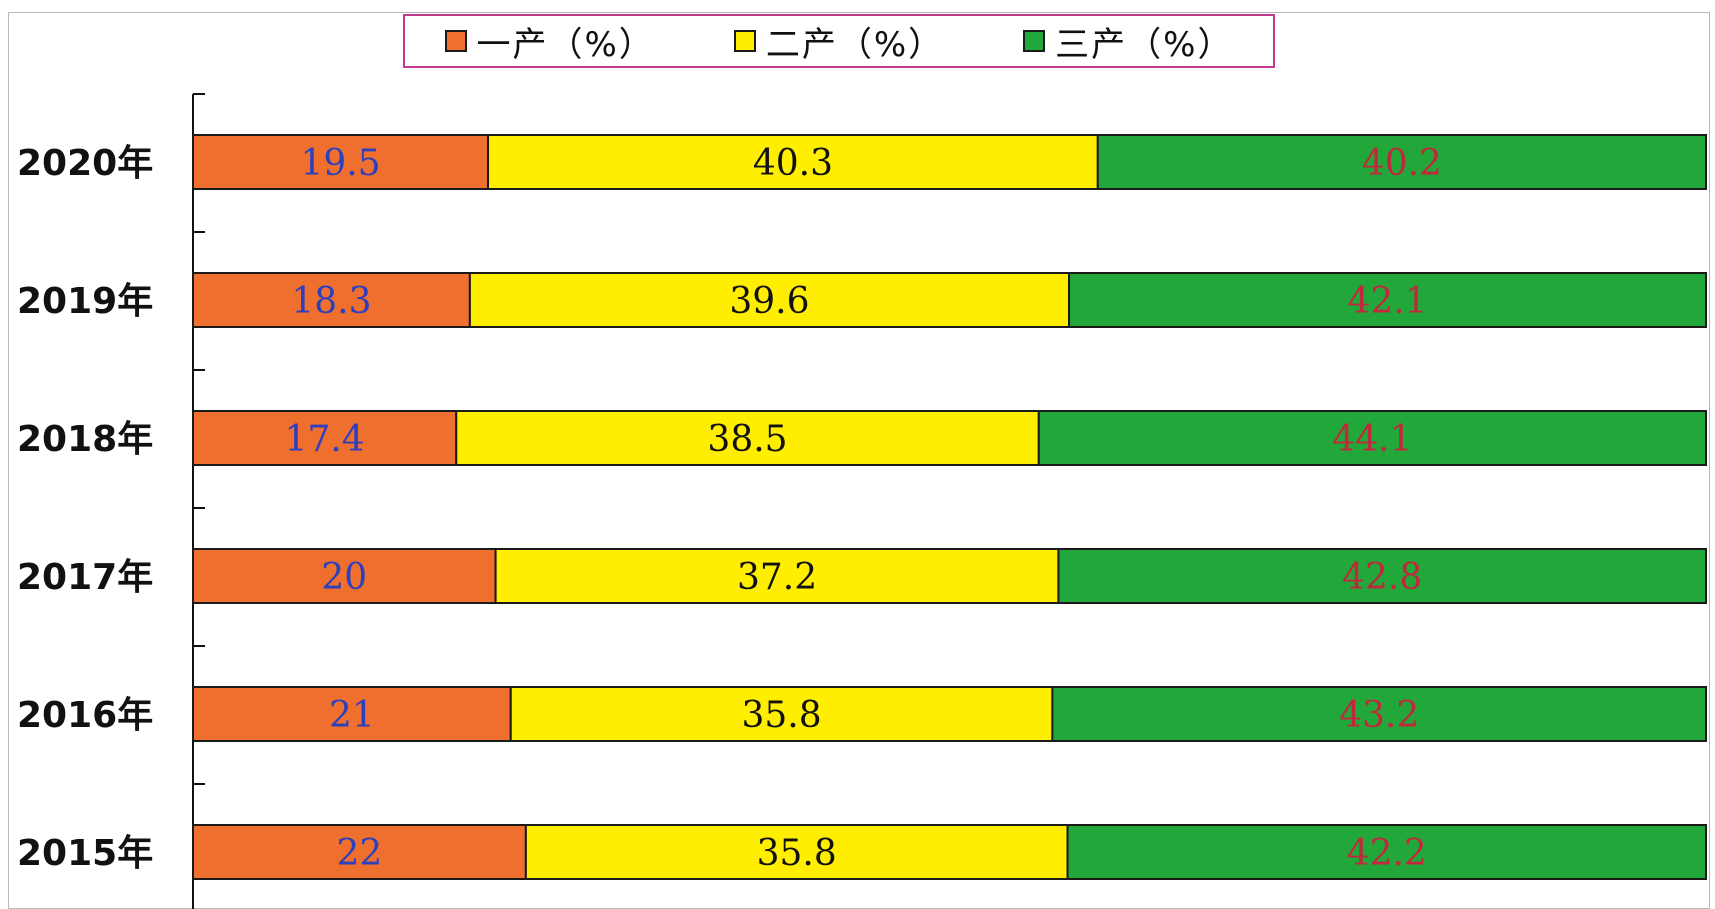 This screenshot has width=1715, height=909. What do you see at coordinates (85, 439) in the screenshot?
I see `category-label: 2018年` at bounding box center [85, 439].